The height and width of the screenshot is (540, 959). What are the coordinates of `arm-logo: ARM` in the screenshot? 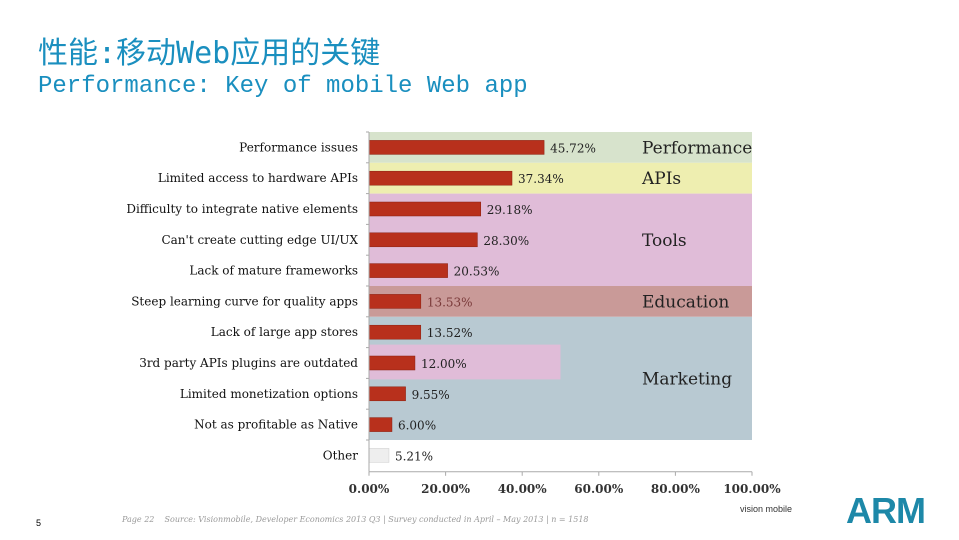 It's located at (886, 510).